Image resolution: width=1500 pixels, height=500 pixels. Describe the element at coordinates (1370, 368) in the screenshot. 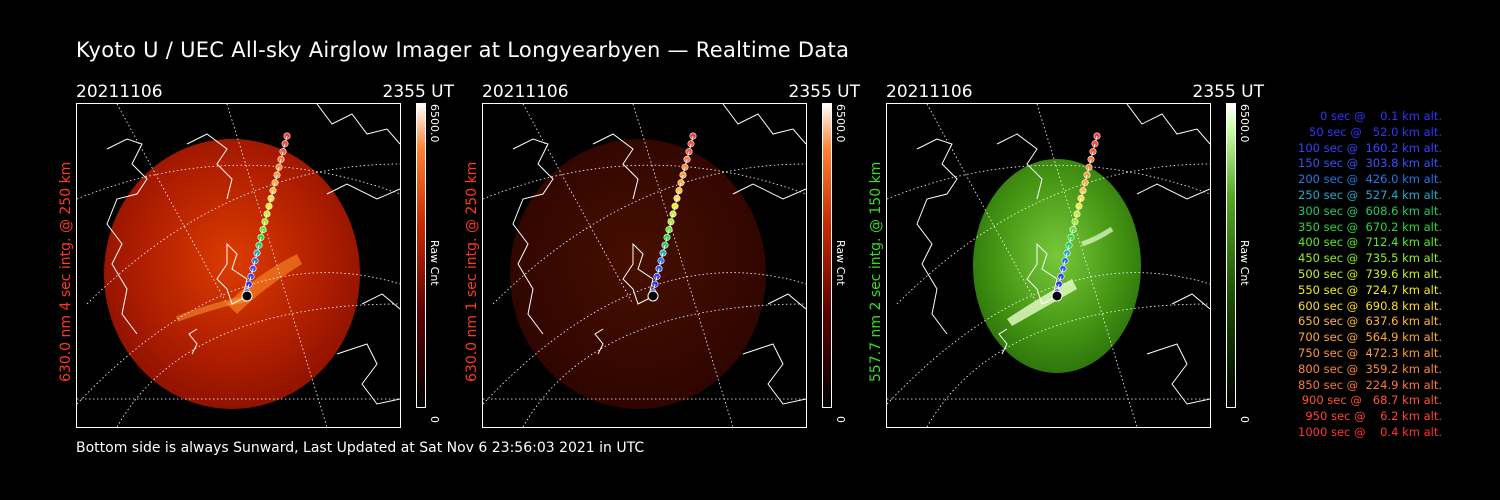

I see `legend-entry: 800 sec @ 359.2 km alt.` at that location.